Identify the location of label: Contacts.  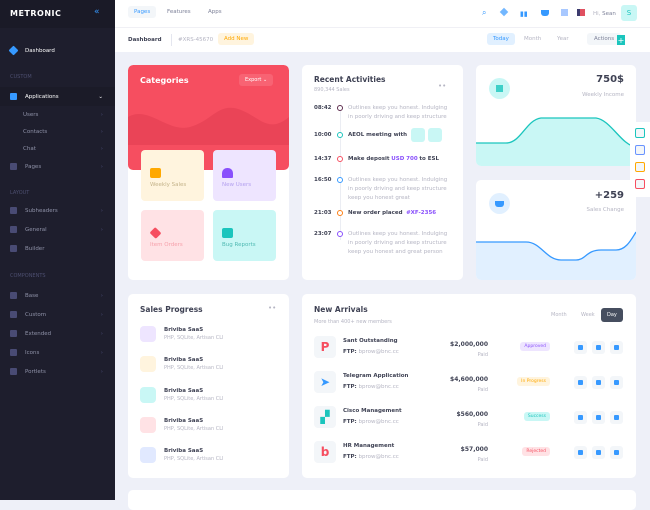
(35, 131).